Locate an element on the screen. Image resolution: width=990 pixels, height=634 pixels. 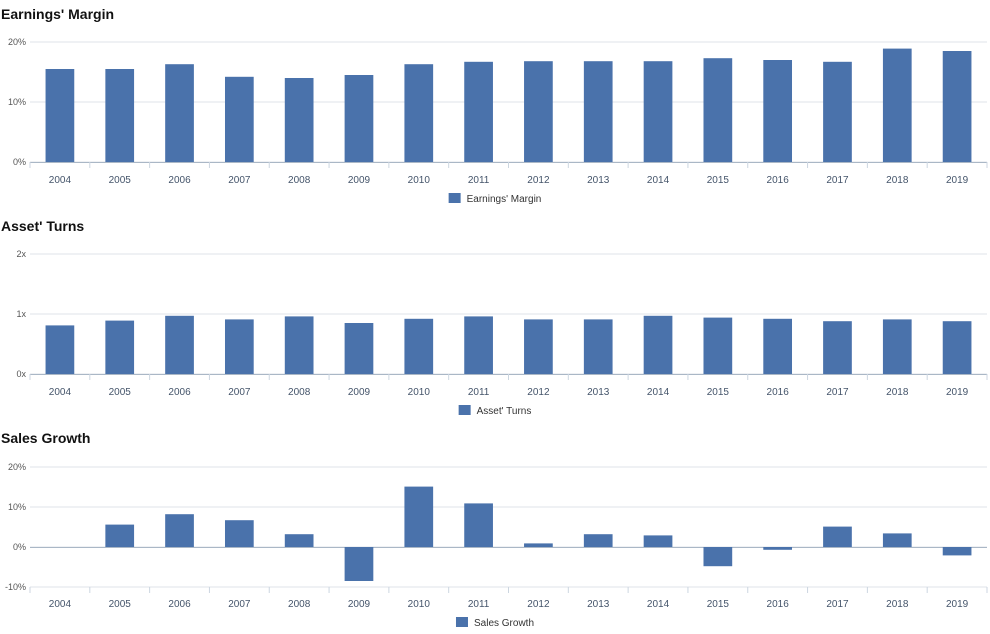
bar-2006 is located at coordinates (179, 113).